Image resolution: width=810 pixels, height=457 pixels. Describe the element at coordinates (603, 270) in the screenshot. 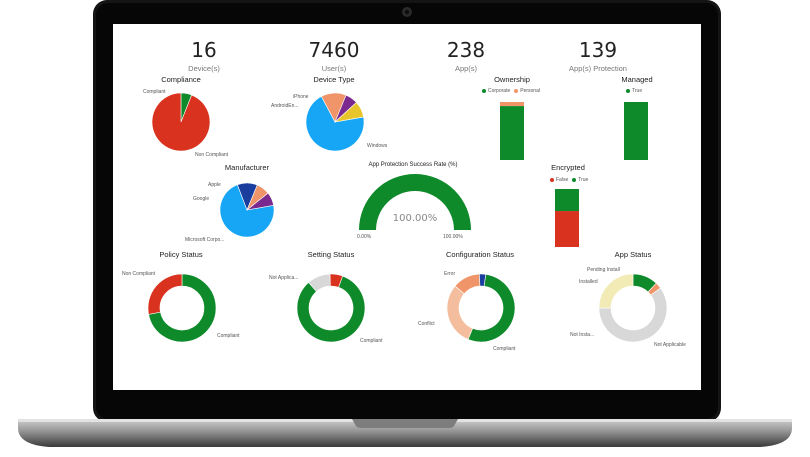

I see `app-label-pending-install: Pending Install` at that location.